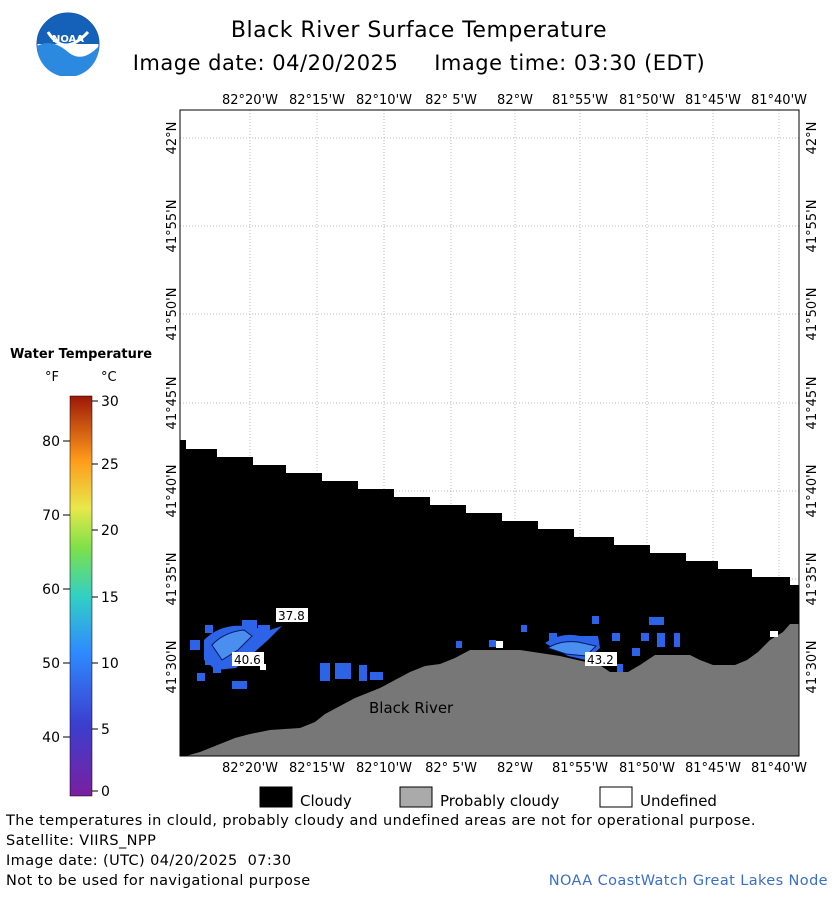 This screenshot has height=897, width=838. What do you see at coordinates (580, 100) in the screenshot?
I see `lon-label-top: 81°55'W` at bounding box center [580, 100].